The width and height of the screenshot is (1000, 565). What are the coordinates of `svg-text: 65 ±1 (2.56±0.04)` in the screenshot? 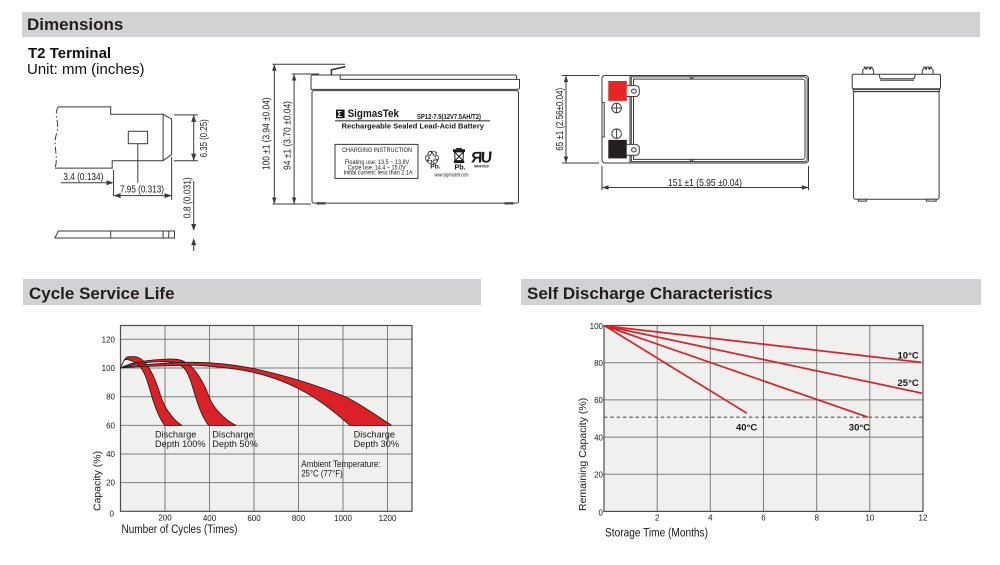 It's located at (560, 119).